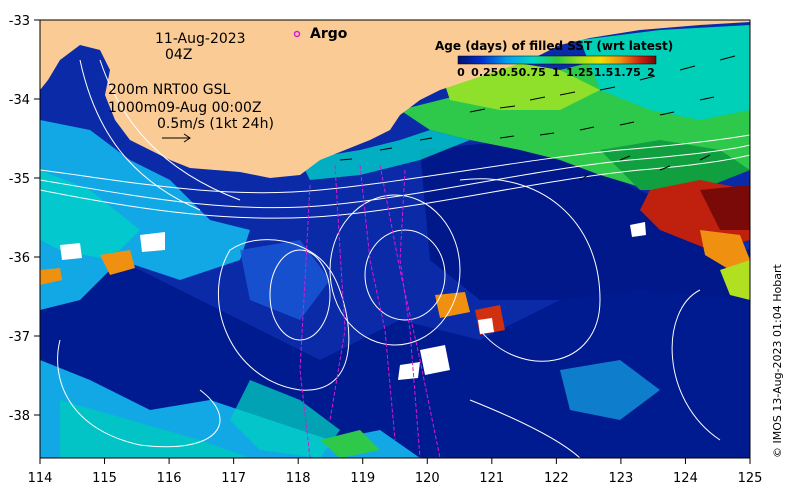 The height and width of the screenshot is (492, 791). I want to click on legend-tick-label: 1.5, so click(604, 72).